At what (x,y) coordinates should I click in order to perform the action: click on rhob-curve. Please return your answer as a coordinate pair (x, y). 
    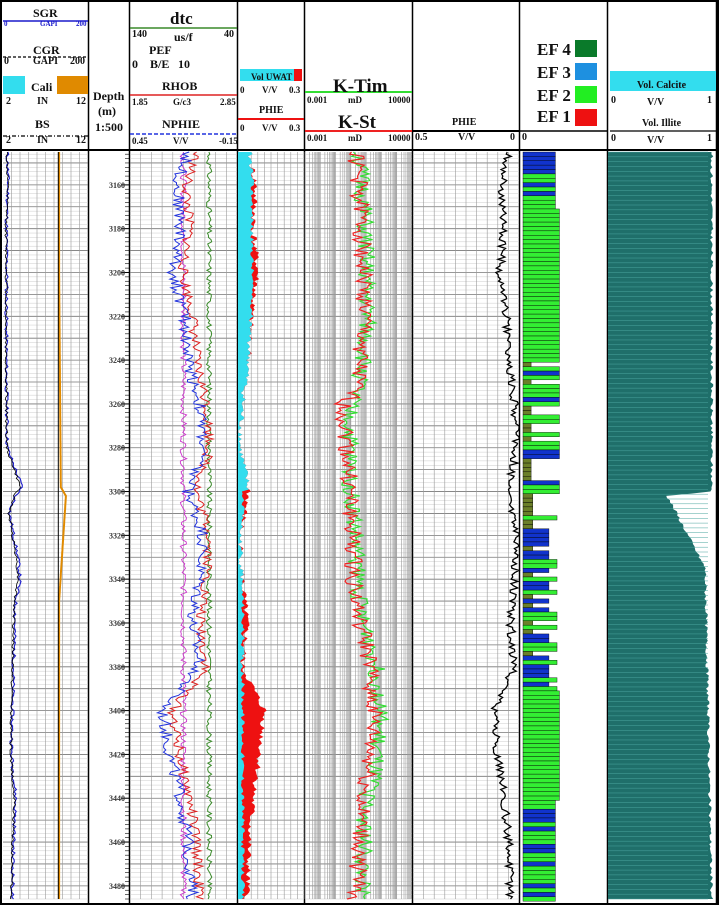
    Looking at the image, I should click on (191, 525).